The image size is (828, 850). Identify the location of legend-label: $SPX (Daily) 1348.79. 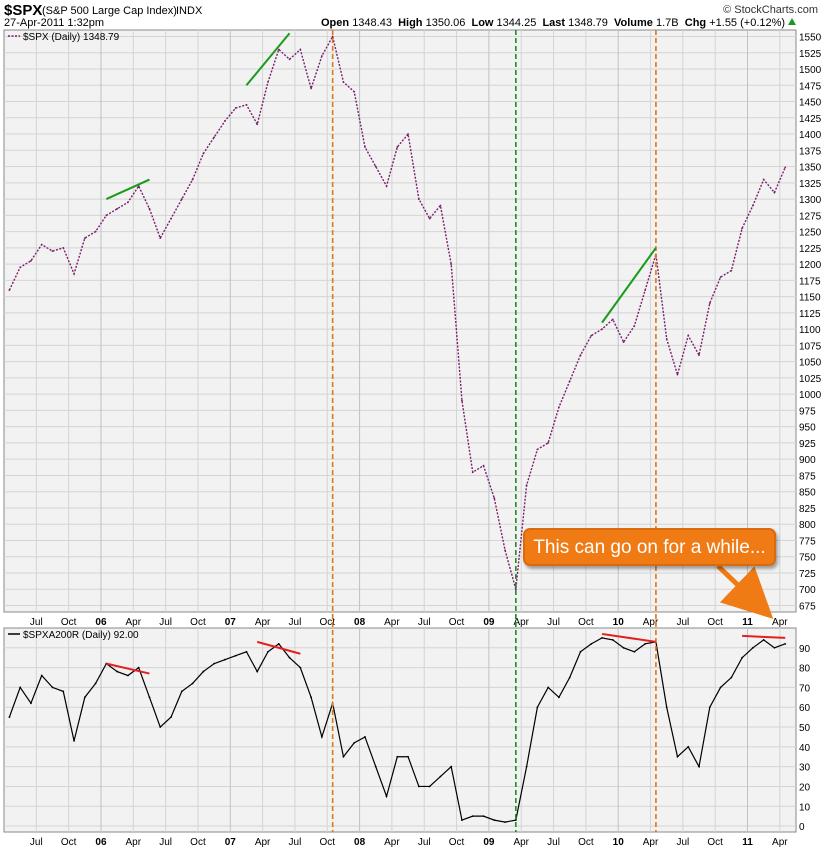
(71, 37).